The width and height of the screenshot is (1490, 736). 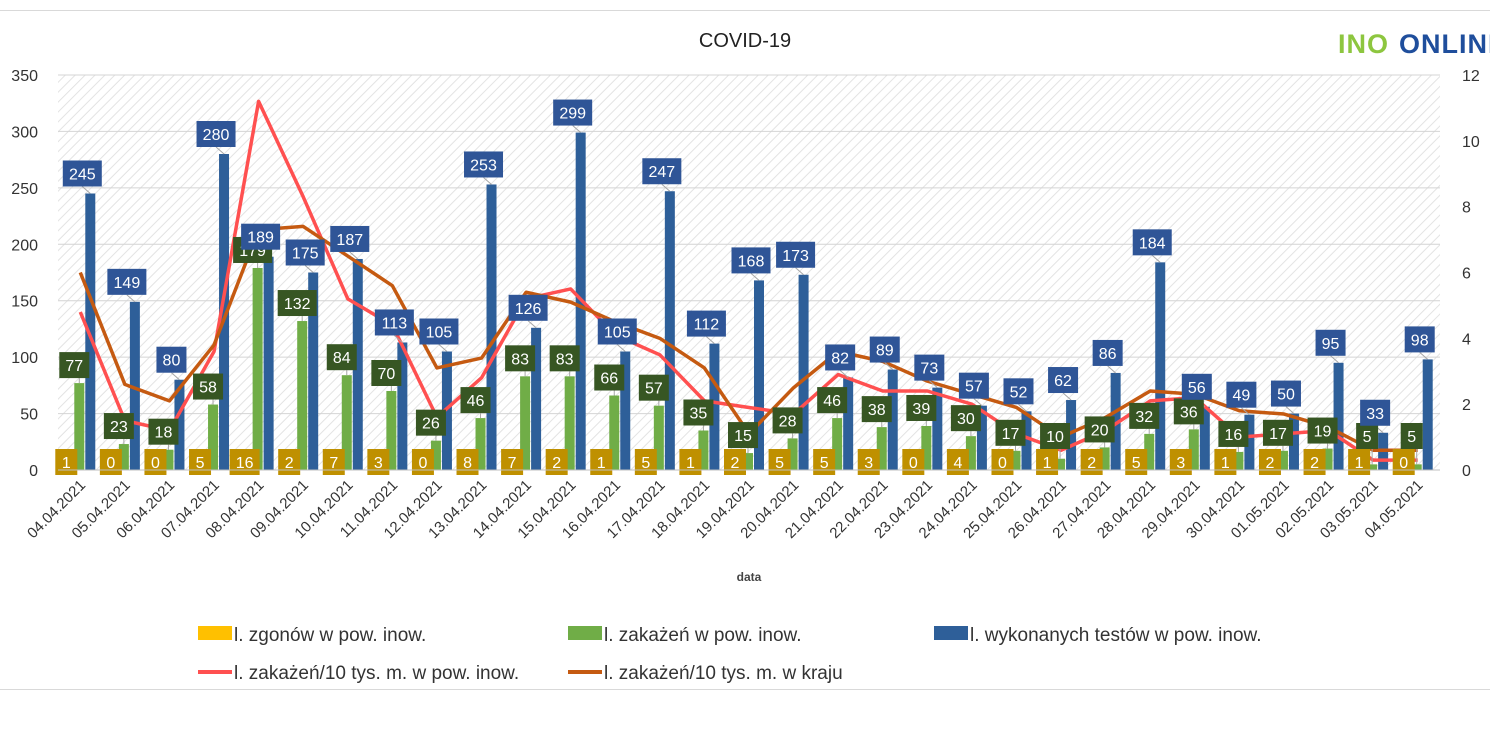 I want to click on infections-data-label: 17, so click(x=1010, y=432).